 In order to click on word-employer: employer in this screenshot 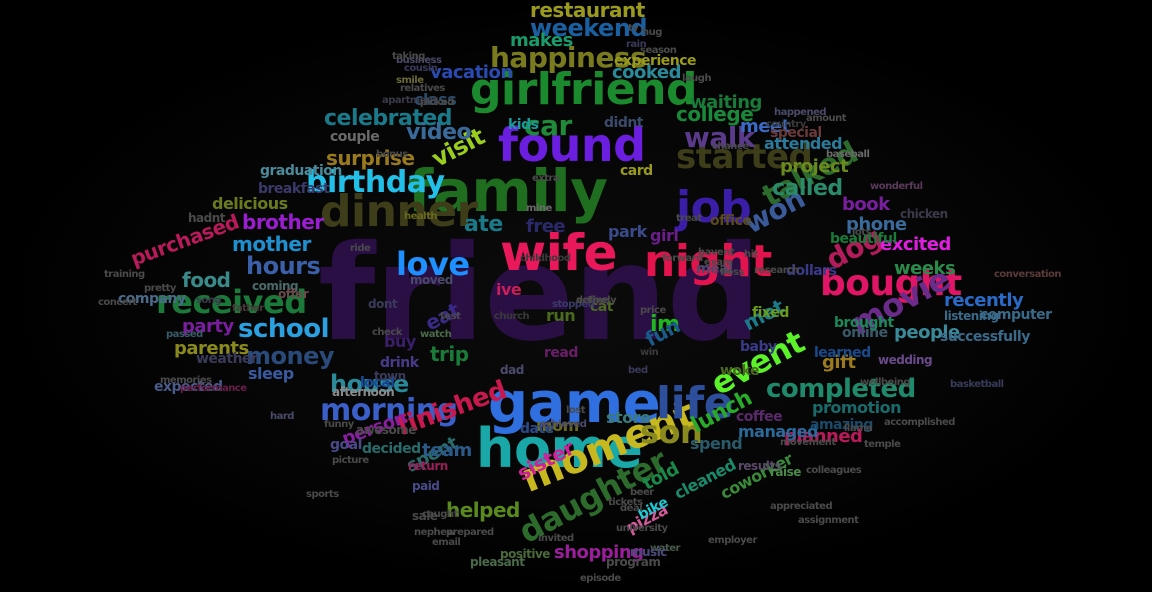, I will do `click(732, 540)`.